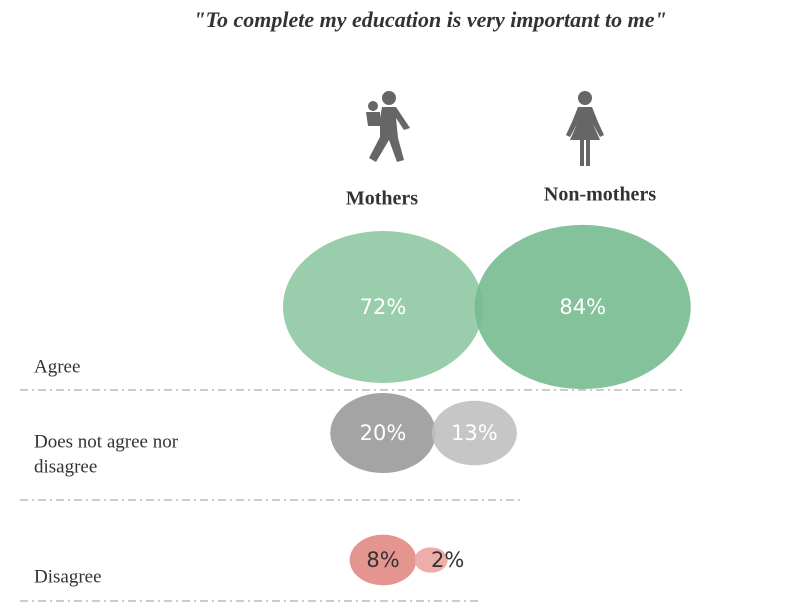 The image size is (787, 604). Describe the element at coordinates (57, 366) in the screenshot. I see `row-label: Agree` at that location.